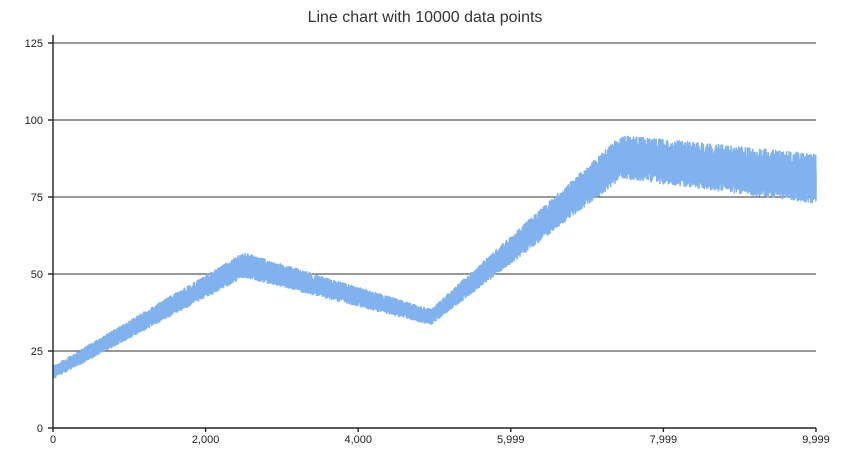 The image size is (850, 460). What do you see at coordinates (40, 429) in the screenshot?
I see `y-tick-label: 0` at bounding box center [40, 429].